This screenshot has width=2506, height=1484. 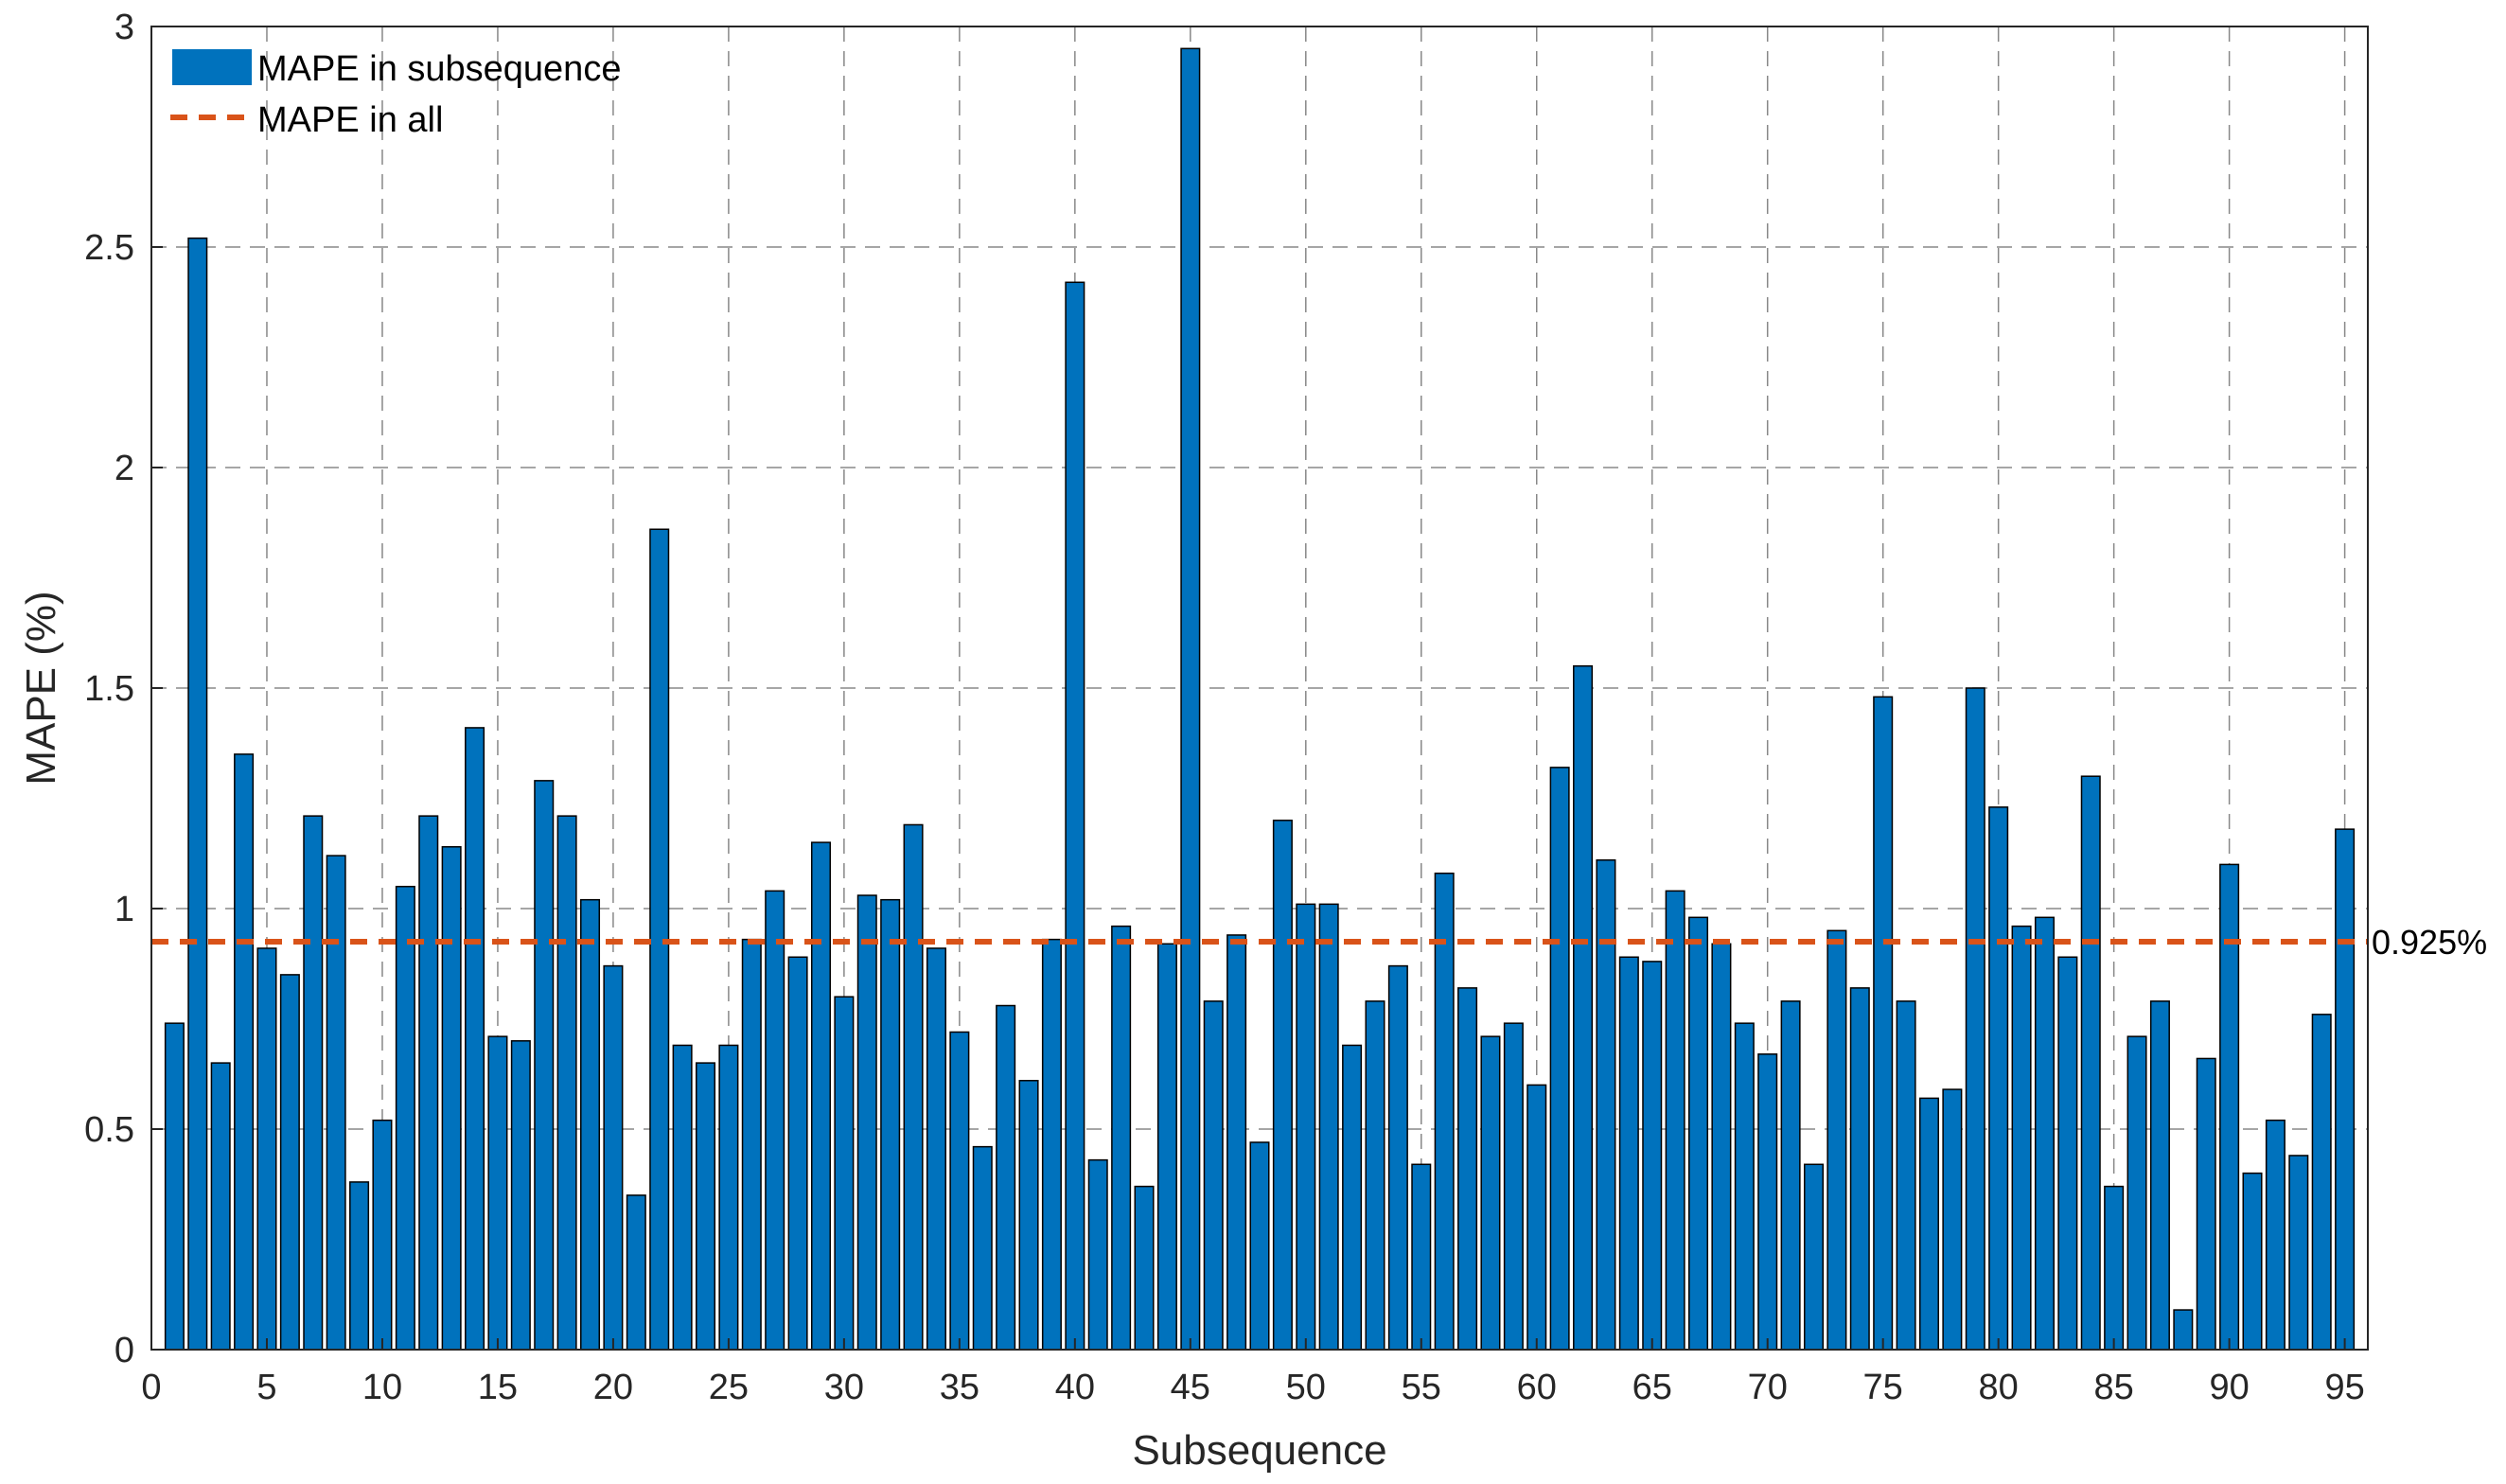 What do you see at coordinates (2344, 1387) in the screenshot?
I see `x-tick-label: 95` at bounding box center [2344, 1387].